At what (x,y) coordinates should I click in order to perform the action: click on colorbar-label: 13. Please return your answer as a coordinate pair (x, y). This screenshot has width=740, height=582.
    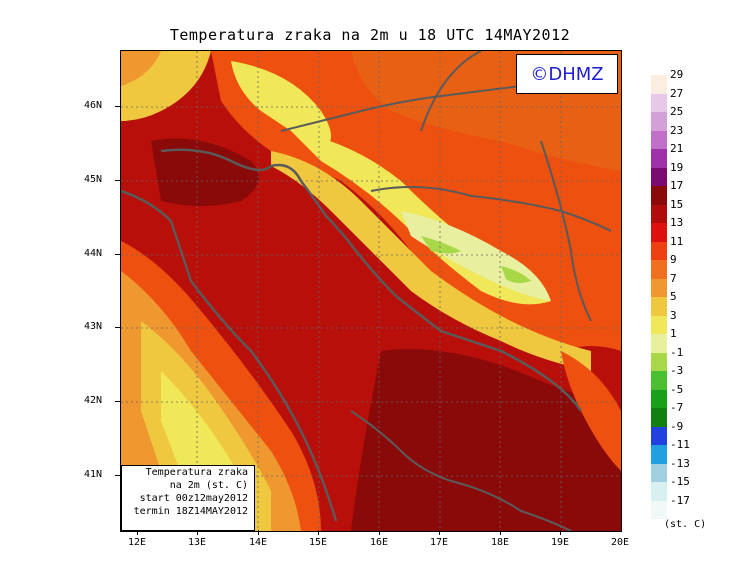
    Looking at the image, I should click on (677, 222).